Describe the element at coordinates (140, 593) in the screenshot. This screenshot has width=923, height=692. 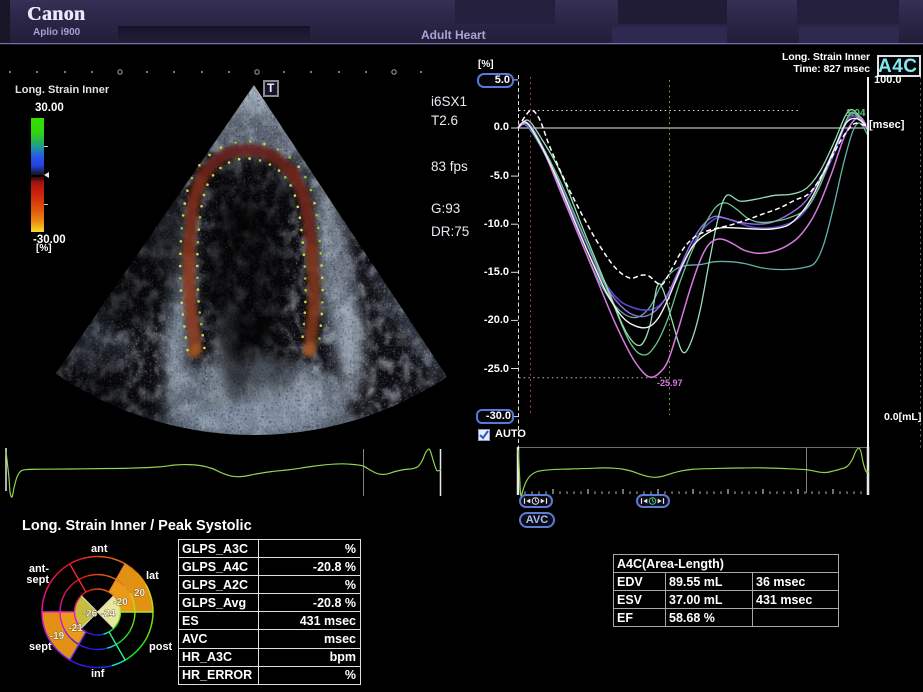
I see `svg-text: 20` at that location.